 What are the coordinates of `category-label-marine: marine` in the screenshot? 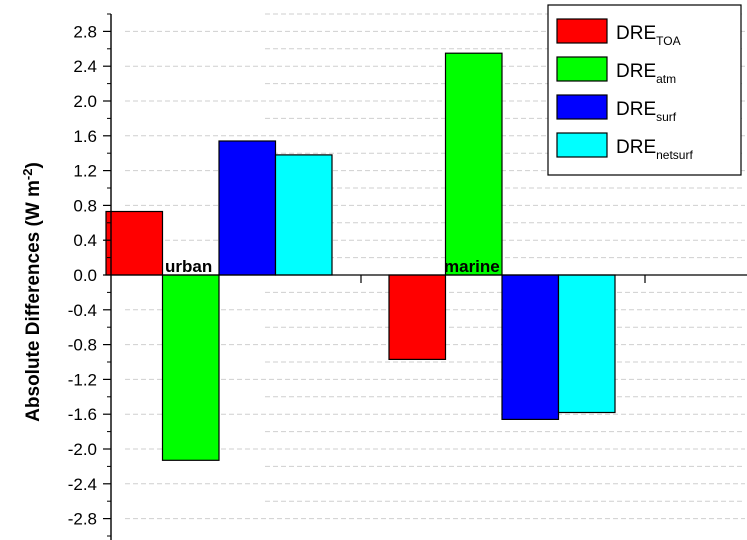 It's located at (472, 266).